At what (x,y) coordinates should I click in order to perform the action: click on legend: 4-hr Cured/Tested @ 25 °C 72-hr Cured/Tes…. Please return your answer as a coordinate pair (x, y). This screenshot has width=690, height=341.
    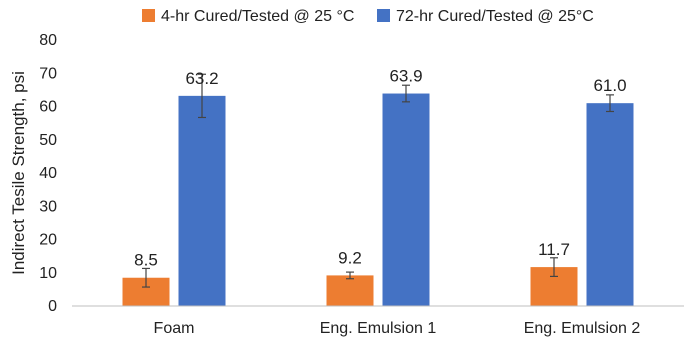
    Looking at the image, I should click on (368, 16).